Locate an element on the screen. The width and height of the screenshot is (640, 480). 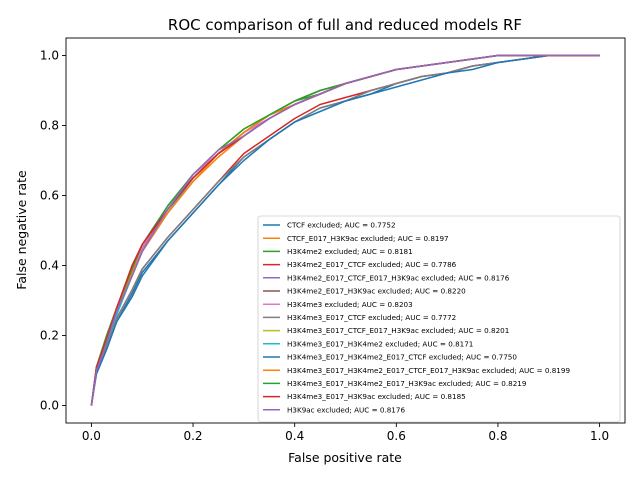
y-tick-label: 0.4 is located at coordinates (49, 266).